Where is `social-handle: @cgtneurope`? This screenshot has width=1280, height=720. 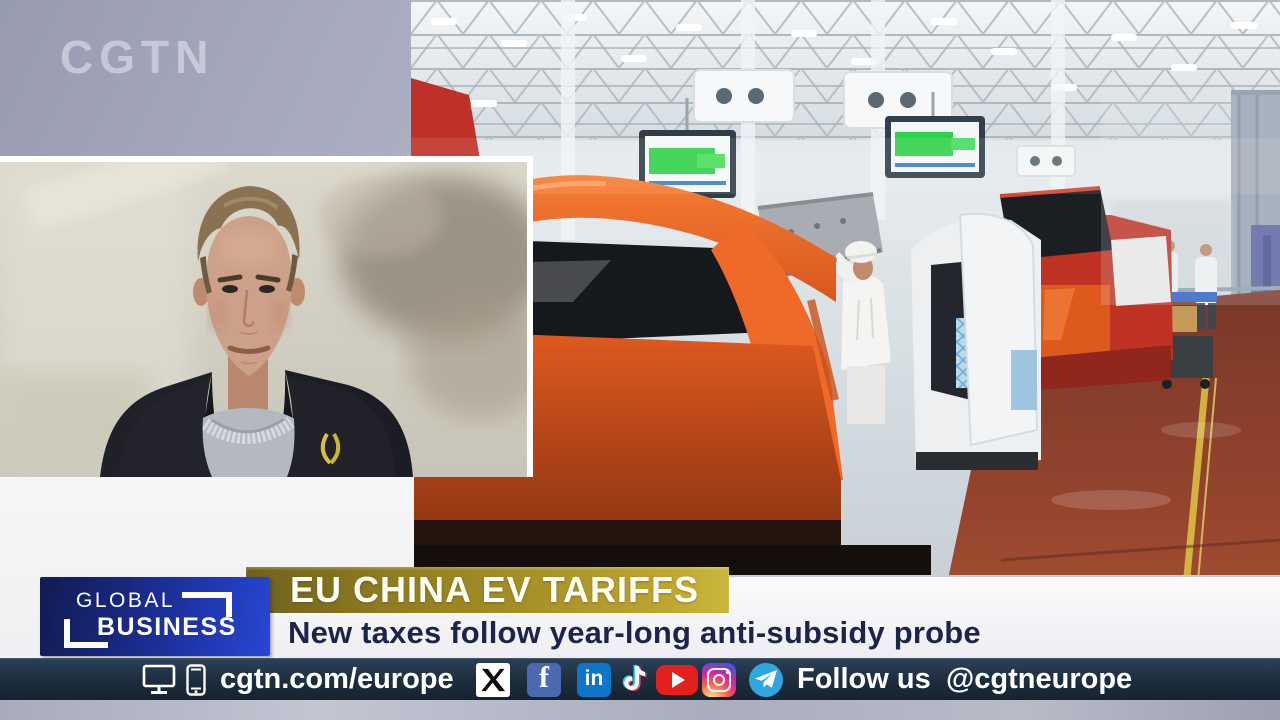 social-handle: @cgtneurope is located at coordinates (1039, 679).